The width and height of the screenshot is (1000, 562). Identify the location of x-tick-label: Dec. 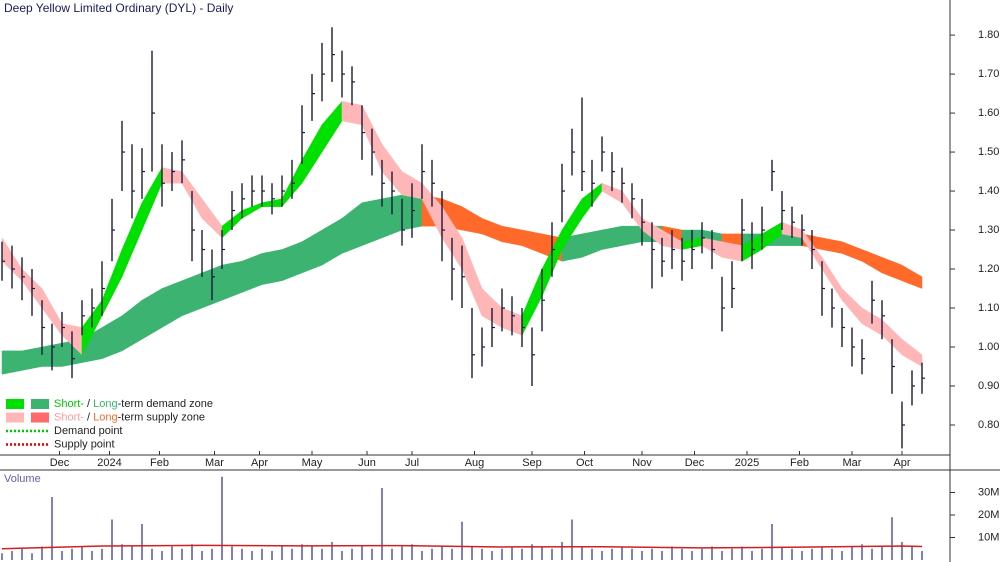
(695, 463).